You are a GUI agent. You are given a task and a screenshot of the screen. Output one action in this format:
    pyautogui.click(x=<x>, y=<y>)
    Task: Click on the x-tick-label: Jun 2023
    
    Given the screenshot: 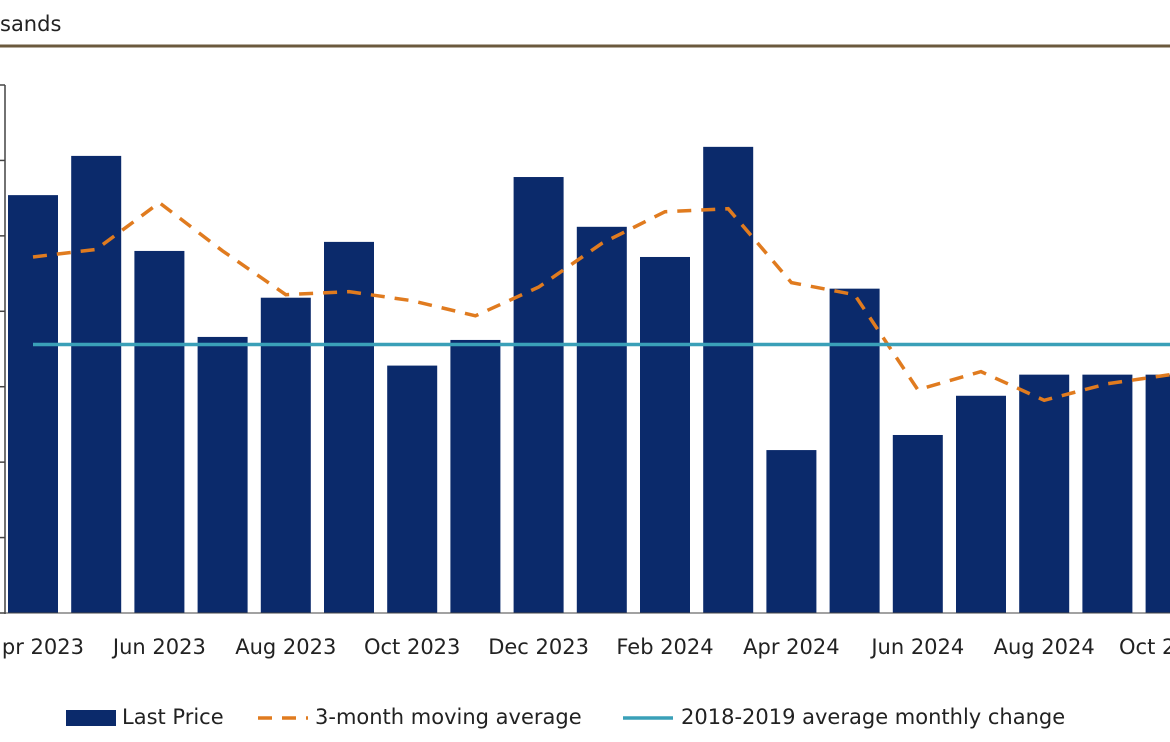 What is the action you would take?
    pyautogui.click(x=158, y=647)
    